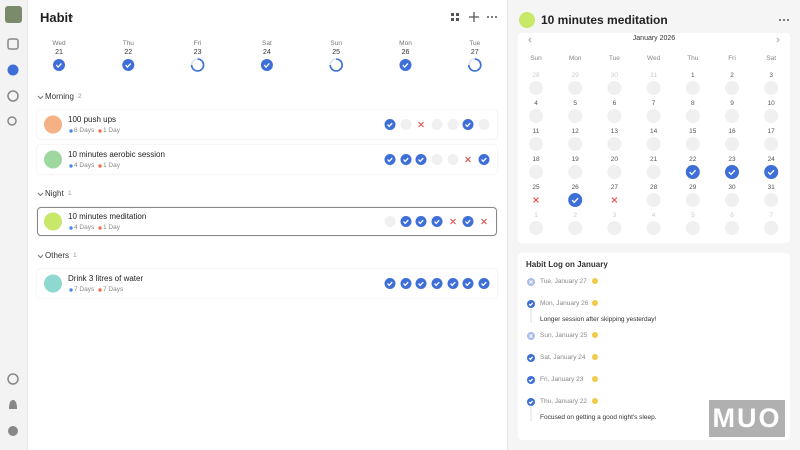 The height and width of the screenshot is (450, 800). Describe the element at coordinates (13, 379) in the screenshot. I see `sync-icon` at that location.